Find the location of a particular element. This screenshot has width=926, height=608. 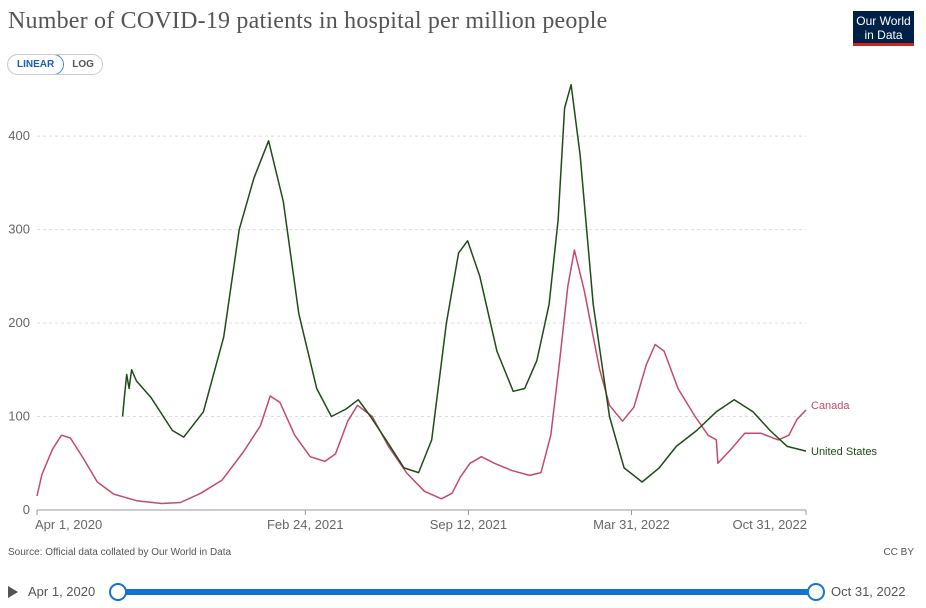

y-tick-label: 0 is located at coordinates (26, 509).